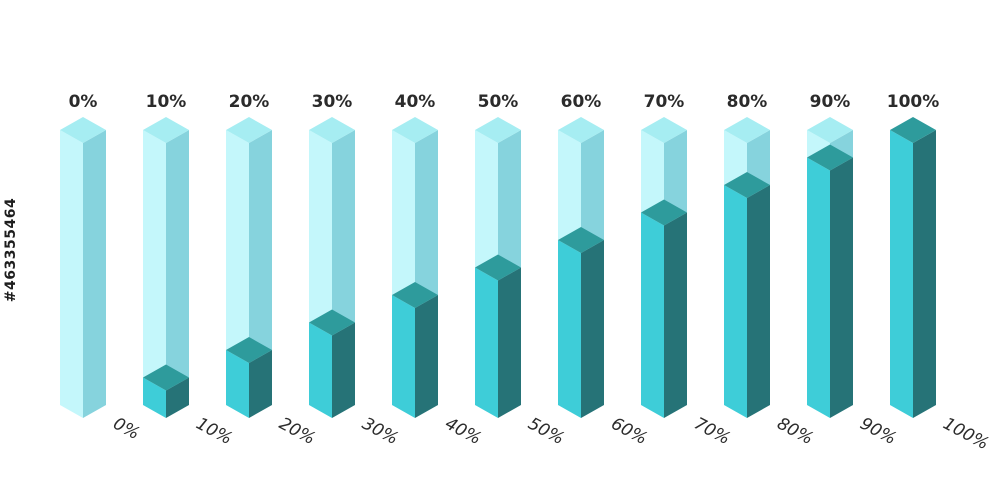 This screenshot has height=500, width=1000. Describe the element at coordinates (878, 431) in the screenshot. I see `column-bottom-label: 90%` at that location.